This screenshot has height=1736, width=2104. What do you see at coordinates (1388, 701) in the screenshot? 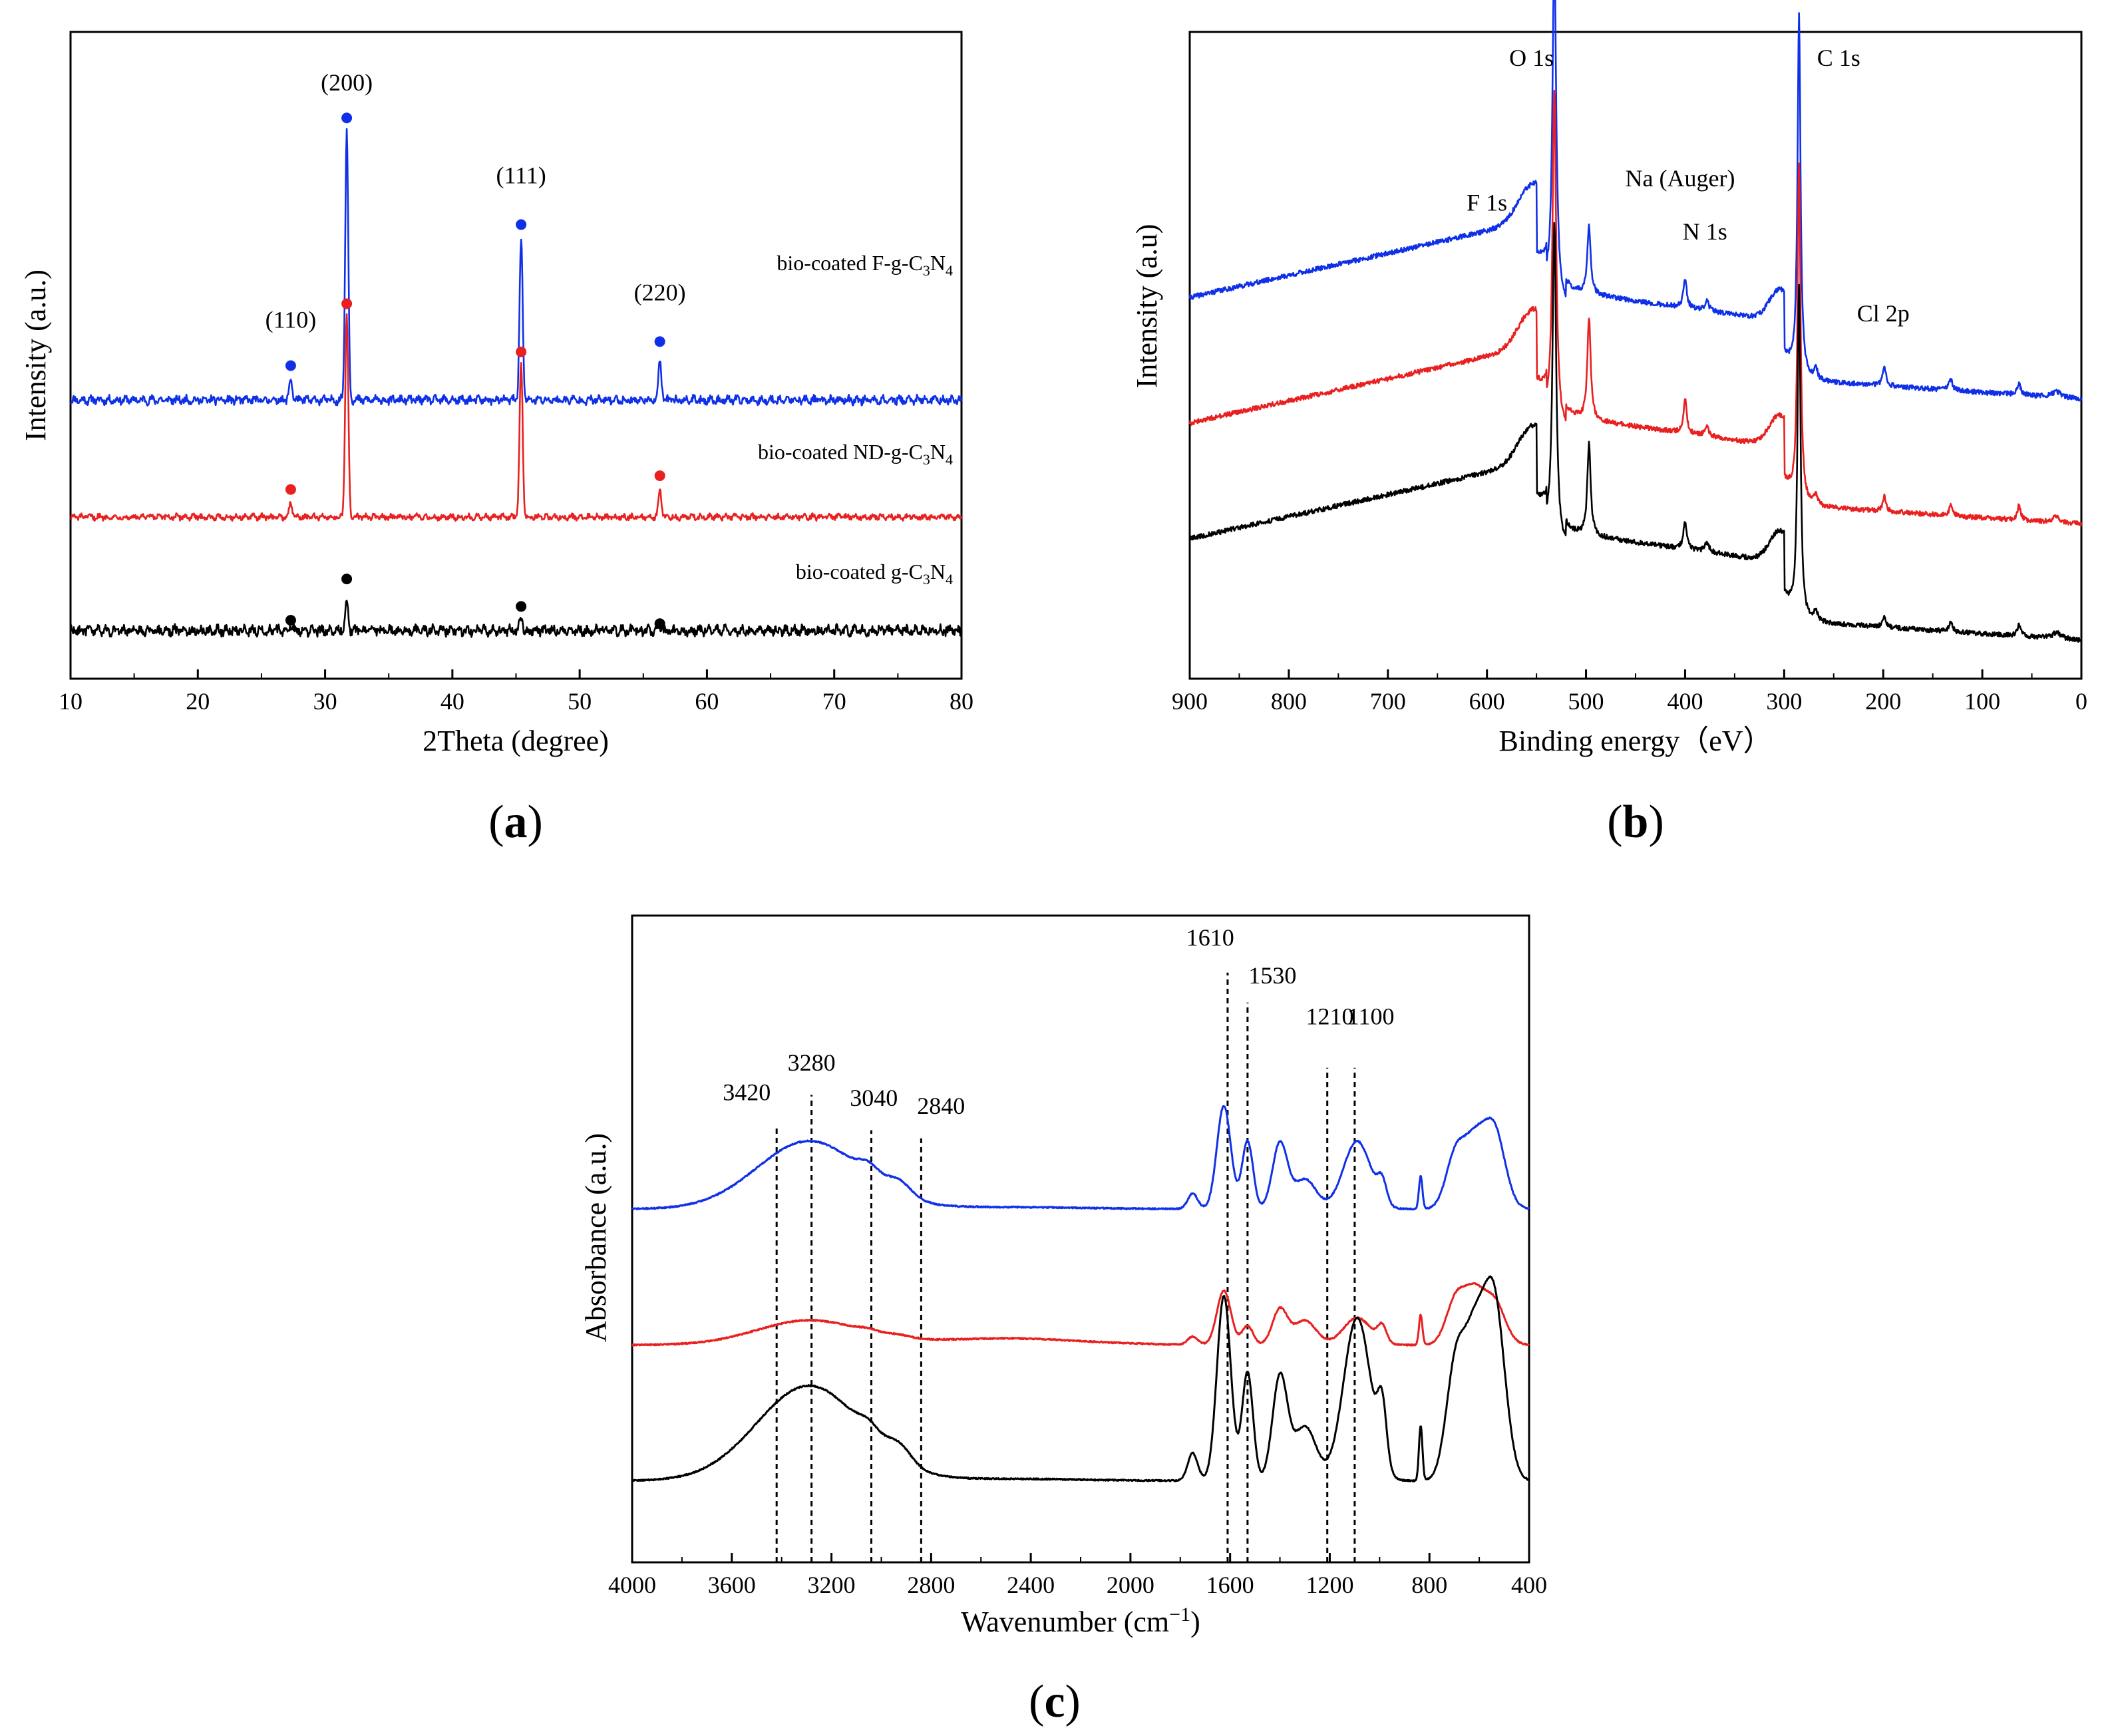
I see `x-tick-label: 700` at bounding box center [1388, 701].